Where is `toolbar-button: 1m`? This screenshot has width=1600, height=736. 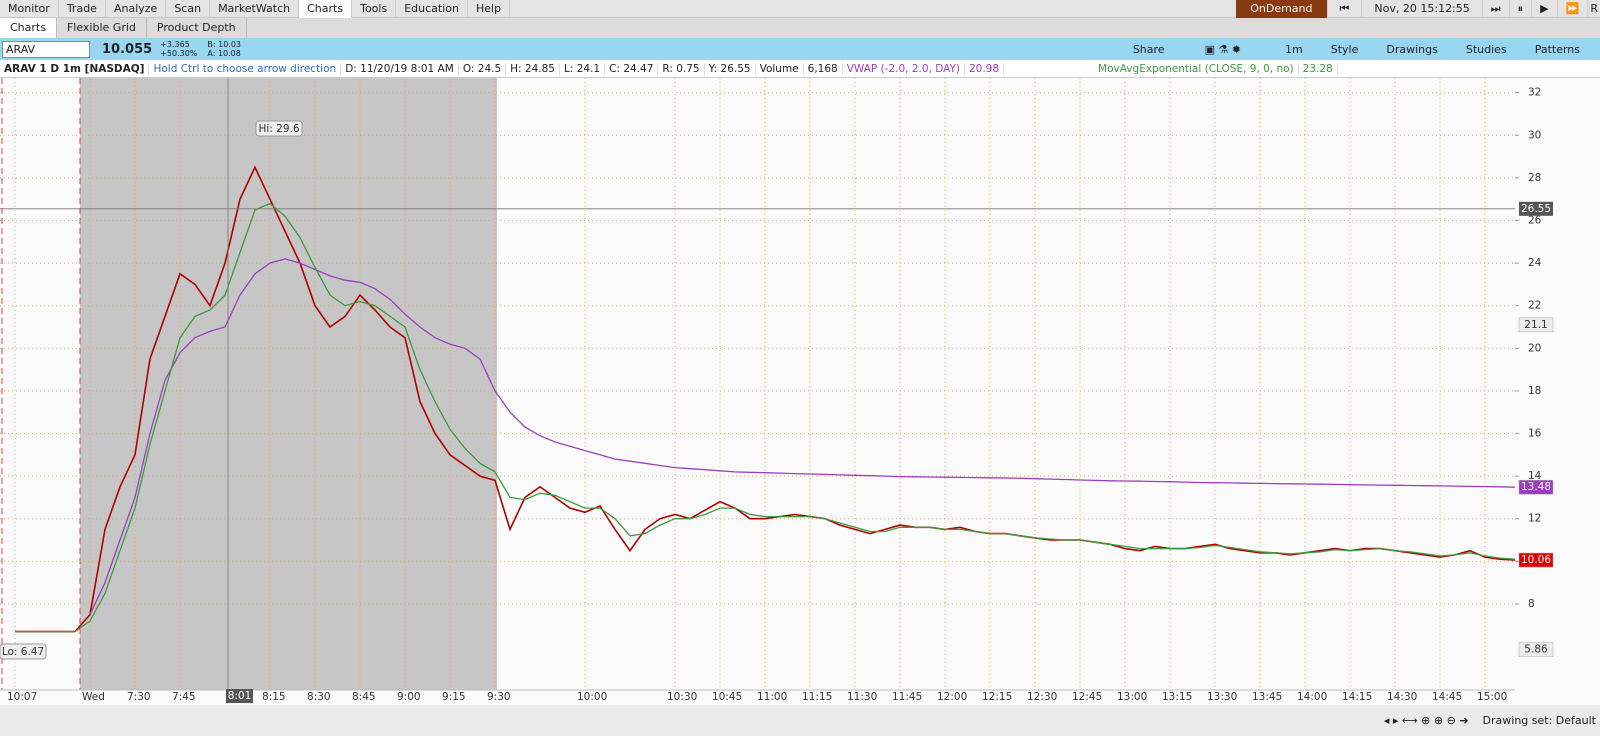 toolbar-button: 1m is located at coordinates (1294, 49).